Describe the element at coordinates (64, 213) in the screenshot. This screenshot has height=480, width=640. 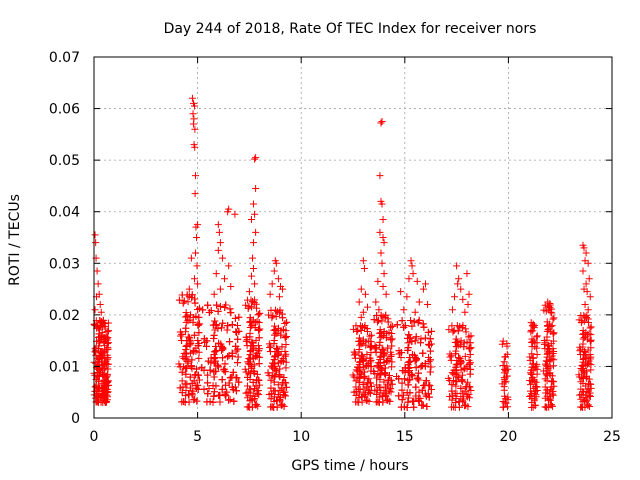
I see `y-tick-label: 0.04` at that location.